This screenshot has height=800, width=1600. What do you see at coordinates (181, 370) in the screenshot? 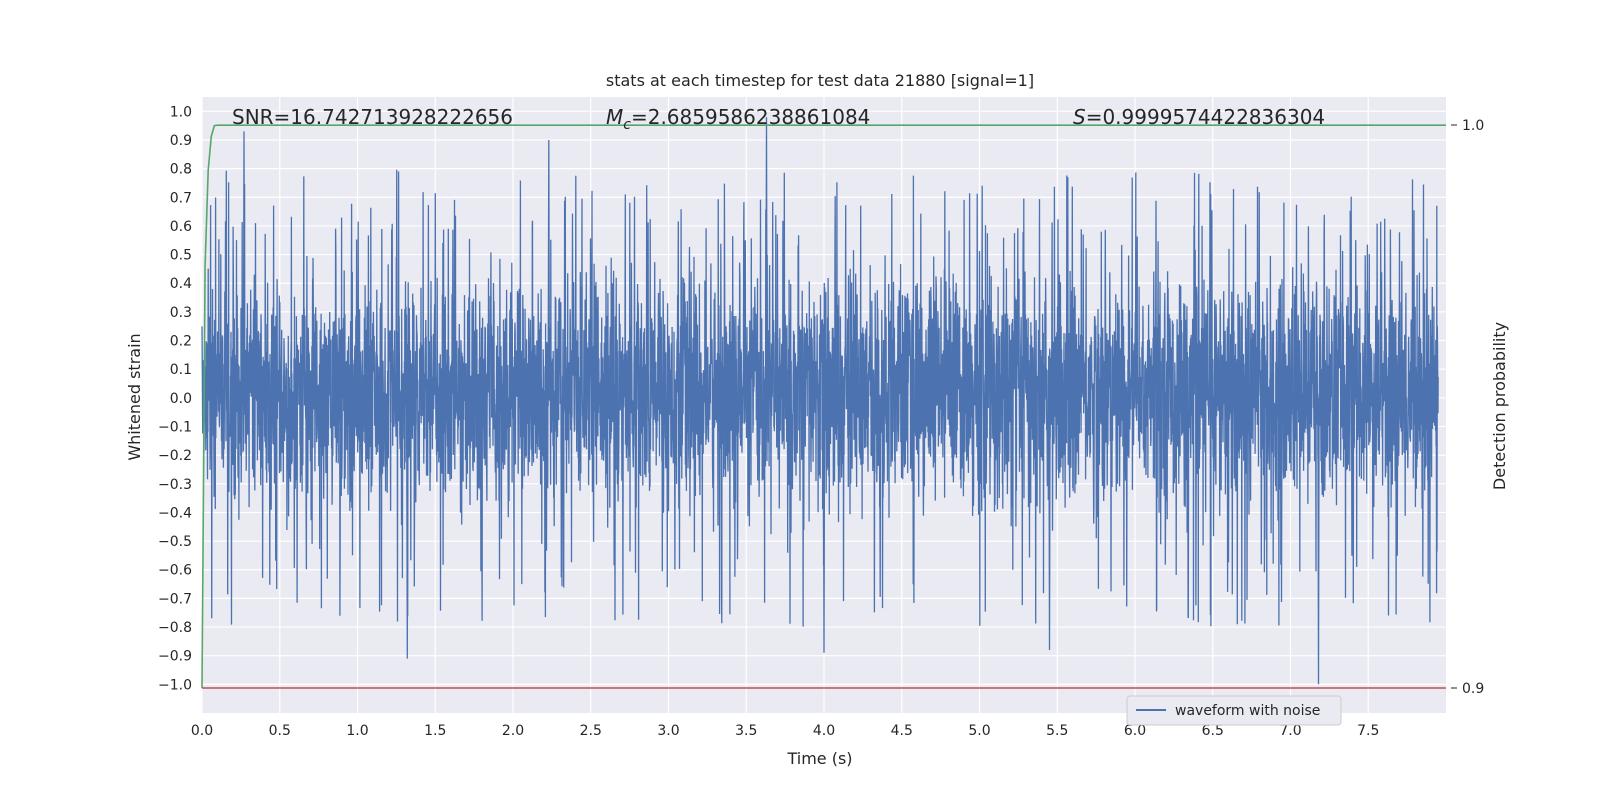
I see `y-tick-label: 0.1` at bounding box center [181, 370].